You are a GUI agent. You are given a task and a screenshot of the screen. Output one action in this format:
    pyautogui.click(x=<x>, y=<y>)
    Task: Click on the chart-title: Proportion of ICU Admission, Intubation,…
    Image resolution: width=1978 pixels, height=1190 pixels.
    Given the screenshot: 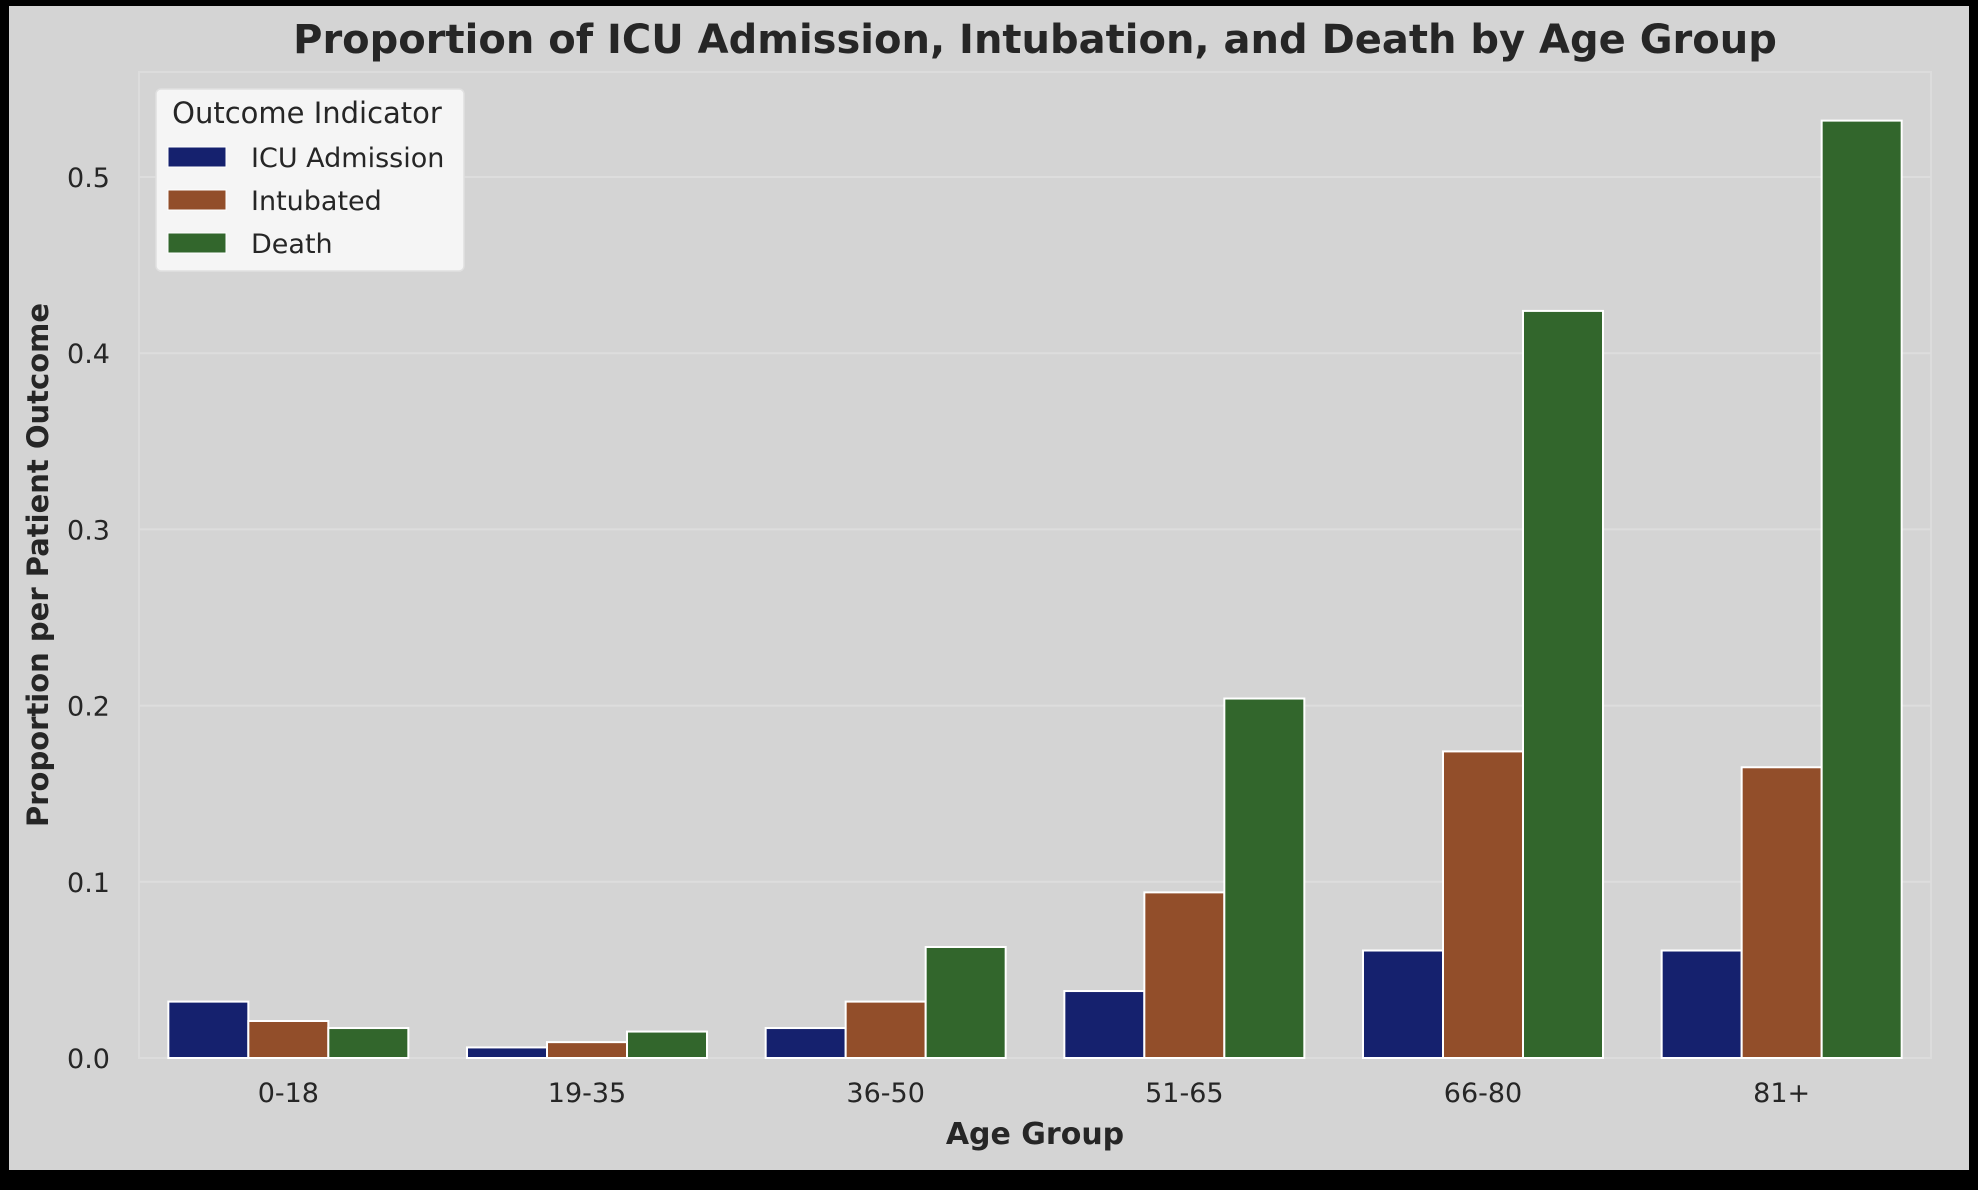 What is the action you would take?
    pyautogui.click(x=1035, y=40)
    